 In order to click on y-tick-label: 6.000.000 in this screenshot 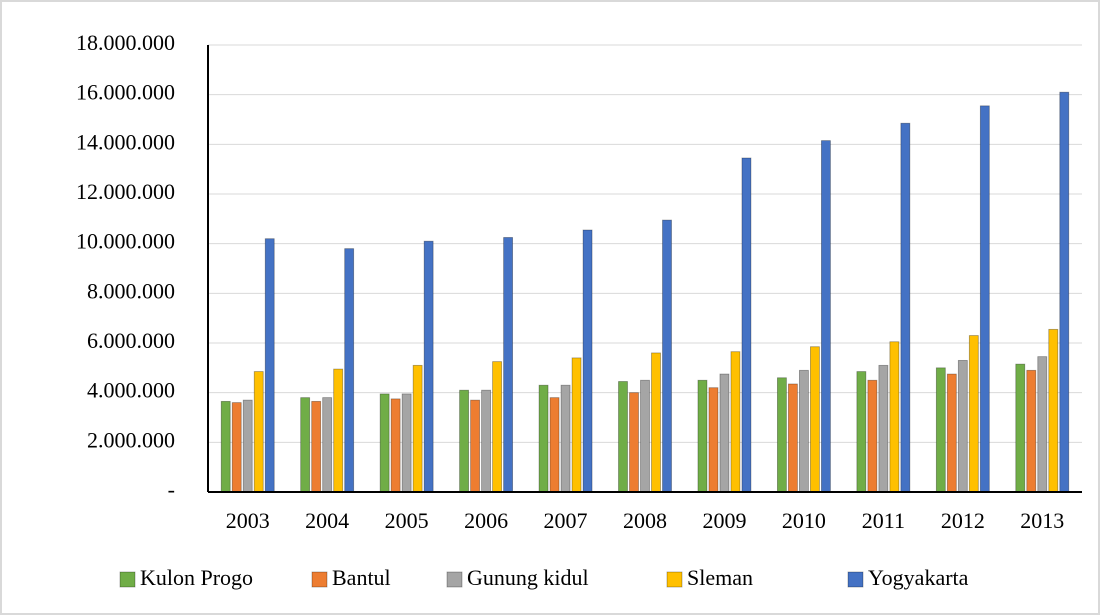, I will do `click(131, 340)`.